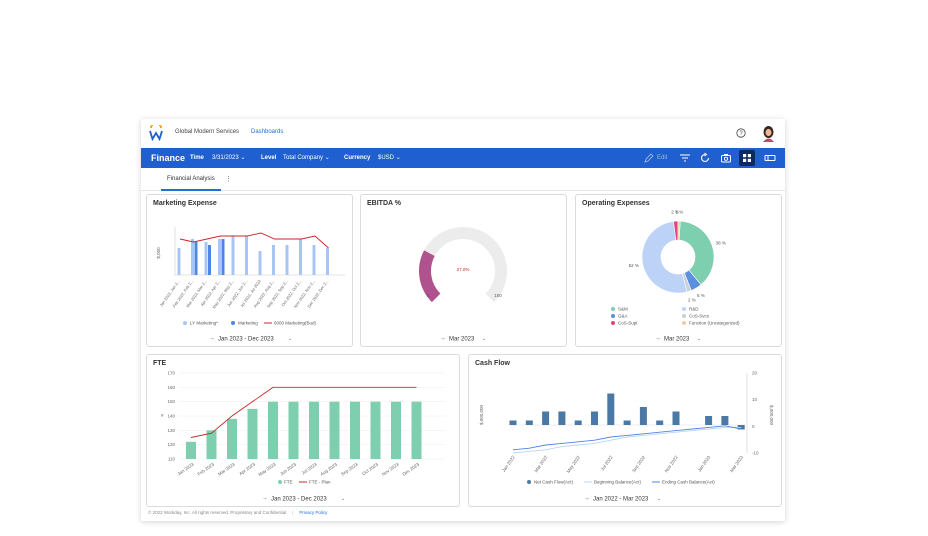 This screenshot has width=928, height=536. Describe the element at coordinates (254, 240) in the screenshot. I see `line-marketing-budget` at that location.